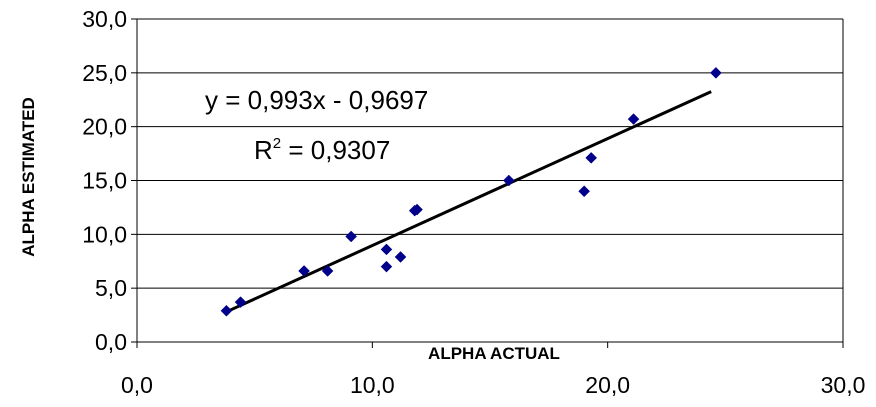  I want to click on trendline-equation: y = 0,993x - 0,9697, so click(316, 100).